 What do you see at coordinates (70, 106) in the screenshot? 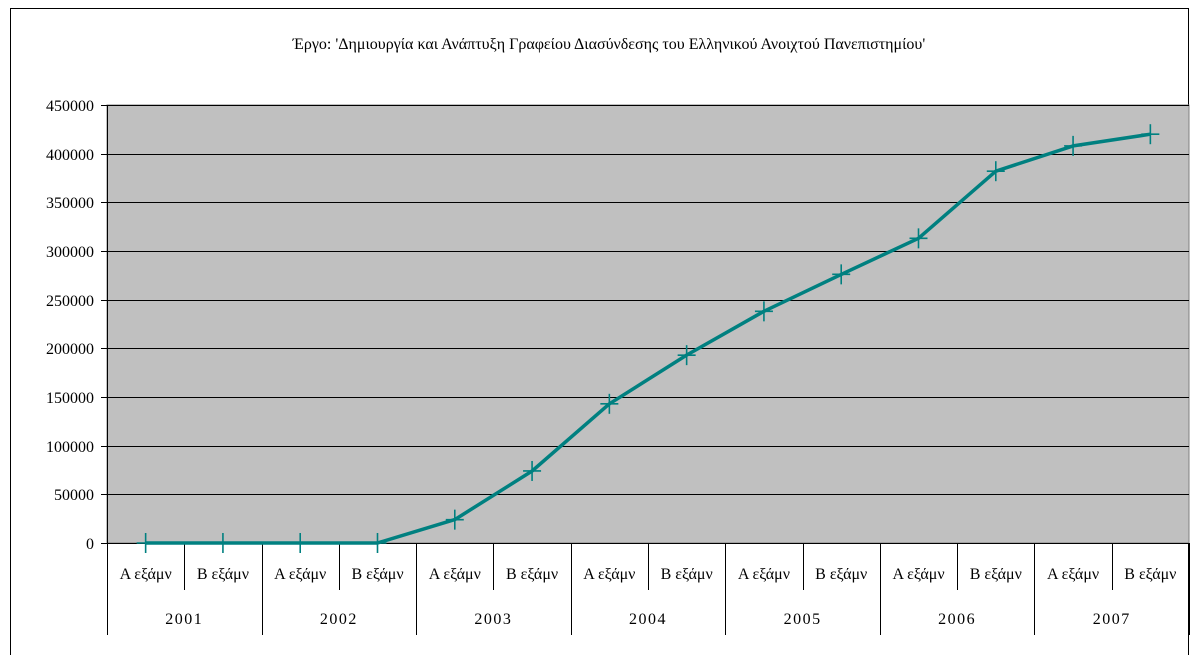
I see `y-tick-label: 450000` at bounding box center [70, 106].